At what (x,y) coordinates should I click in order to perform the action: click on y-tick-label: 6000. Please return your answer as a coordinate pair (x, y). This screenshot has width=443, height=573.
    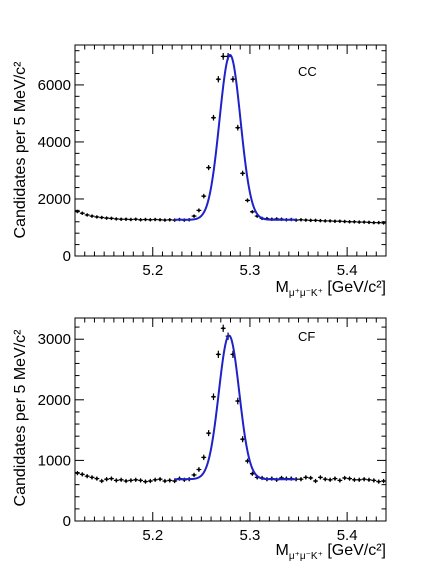
    Looking at the image, I should click on (54, 85).